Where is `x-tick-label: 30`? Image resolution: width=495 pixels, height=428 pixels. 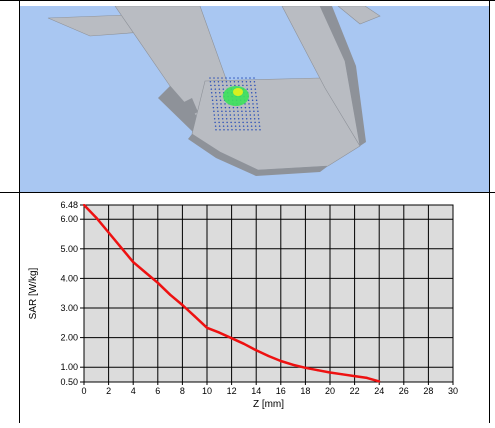
x-tick-label: 30 is located at coordinates (453, 391).